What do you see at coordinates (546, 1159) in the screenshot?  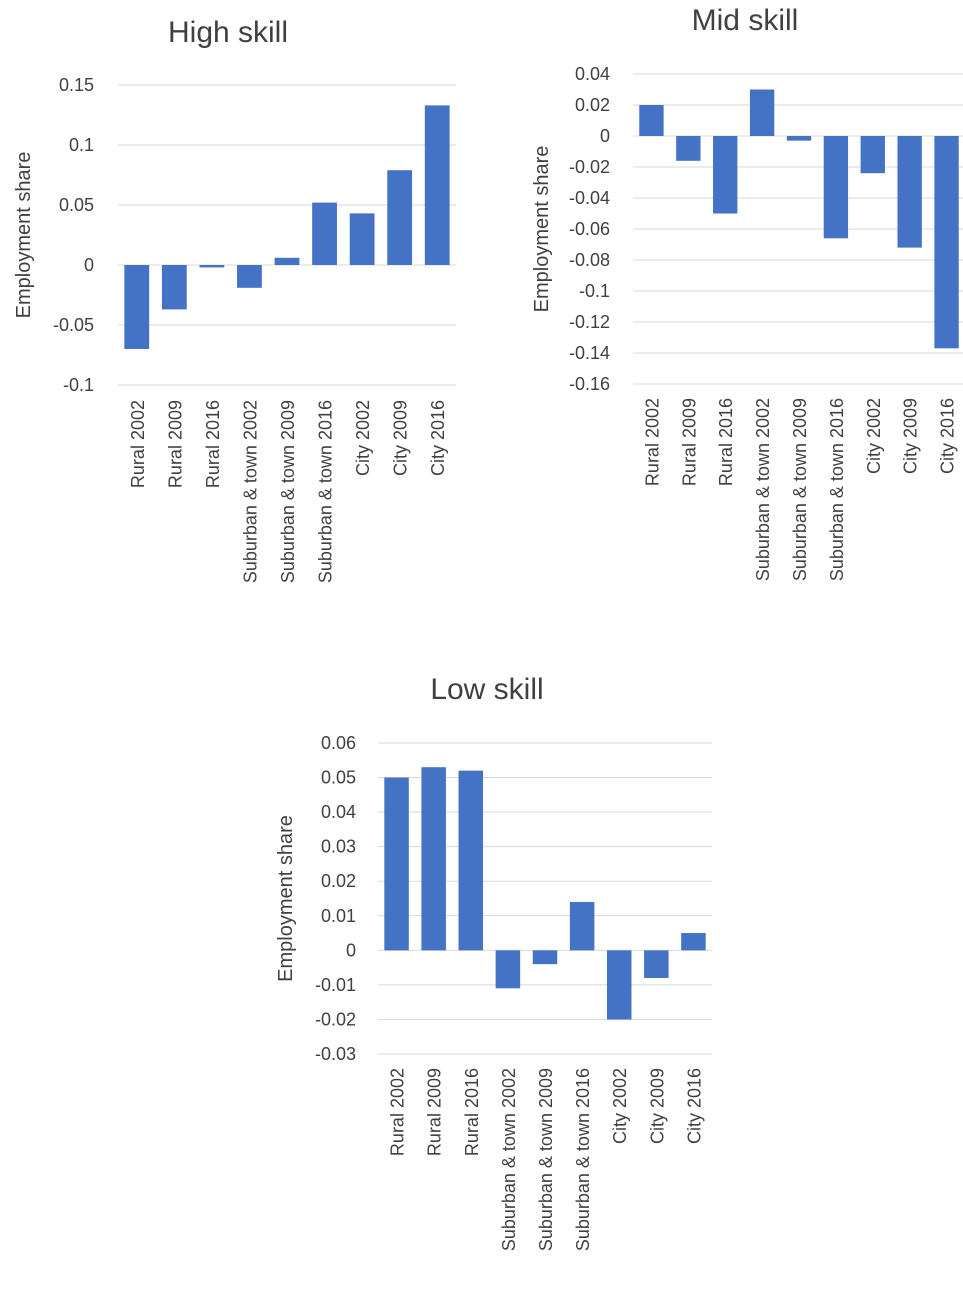 I see `low-skill-category-label: Suburban & town 2009` at bounding box center [546, 1159].